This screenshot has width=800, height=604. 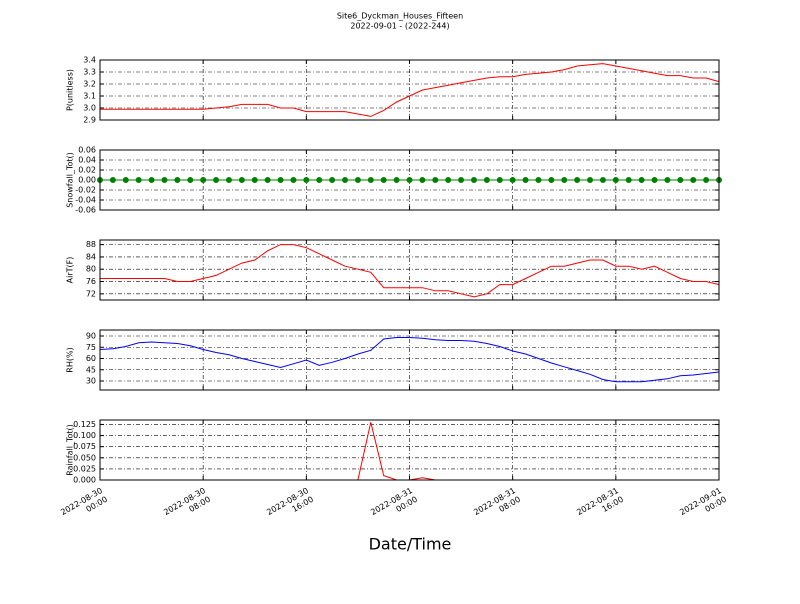 What do you see at coordinates (91, 381) in the screenshot?
I see `y-tick-label: 30` at bounding box center [91, 381].